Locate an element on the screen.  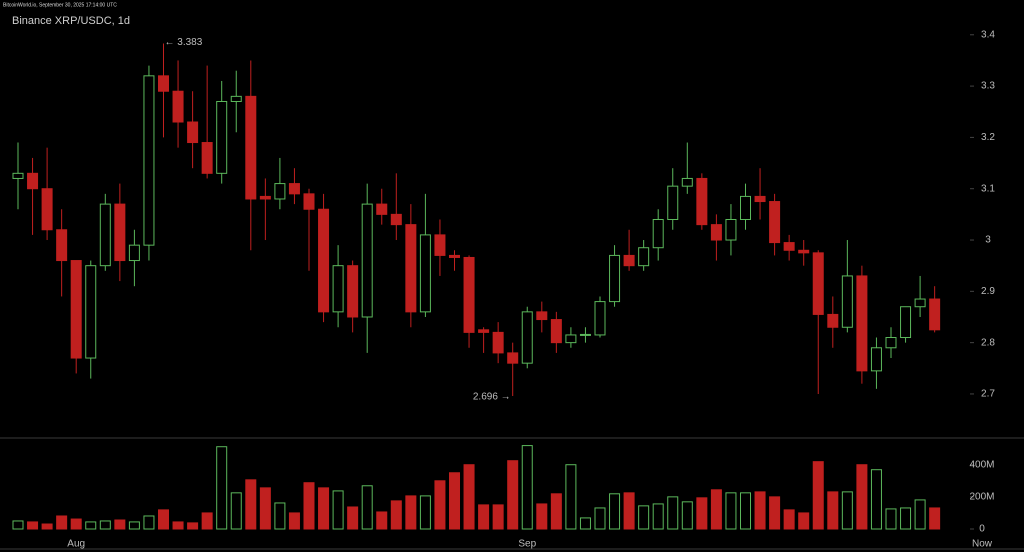
y-tick-label: 3.3 is located at coordinates (988, 86).